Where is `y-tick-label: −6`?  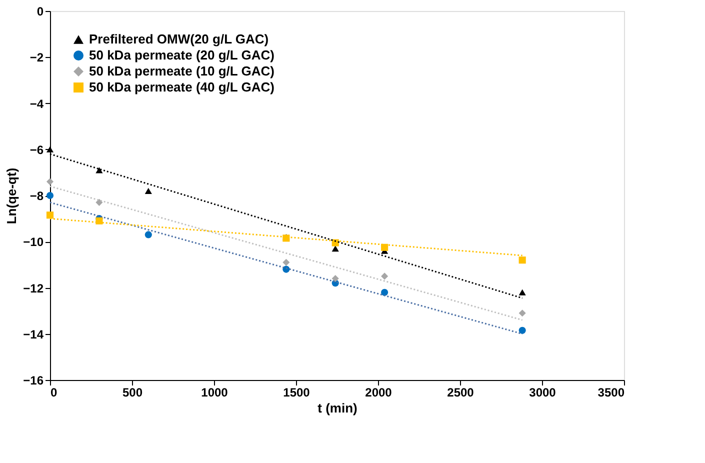
y-tick-label: −6 is located at coordinates (37, 149).